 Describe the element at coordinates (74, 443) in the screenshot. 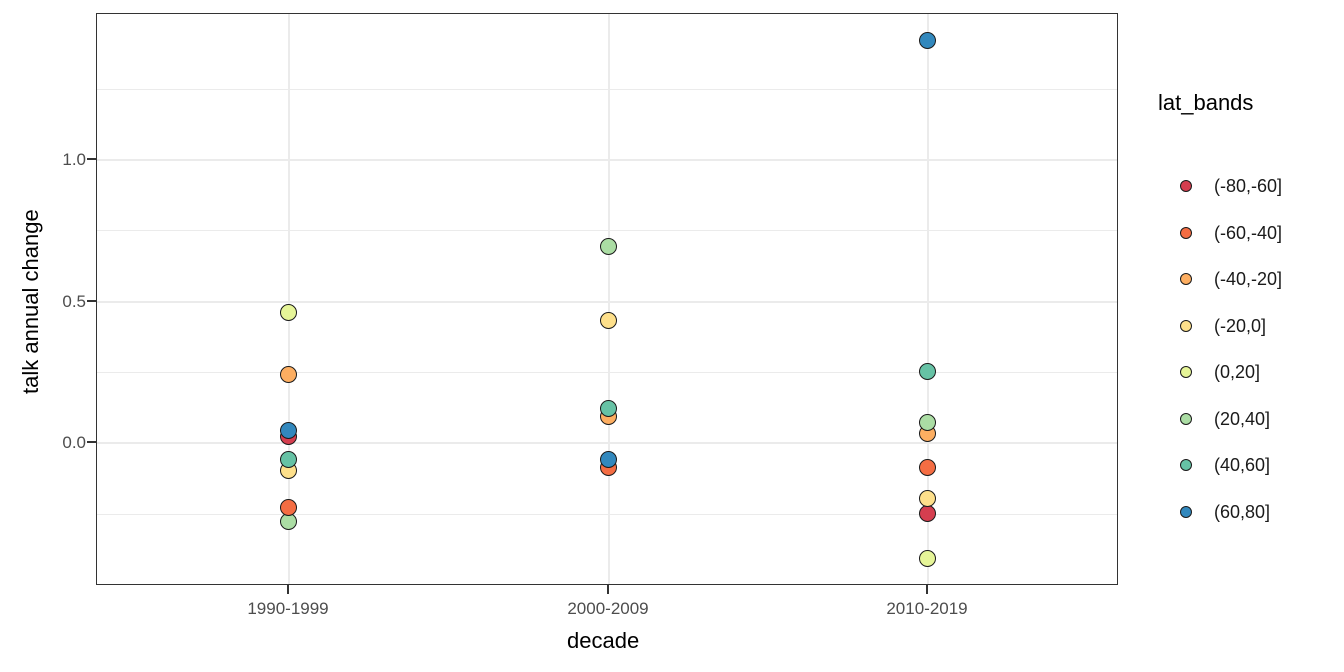

I see `y-tick-label: 0.0` at that location.